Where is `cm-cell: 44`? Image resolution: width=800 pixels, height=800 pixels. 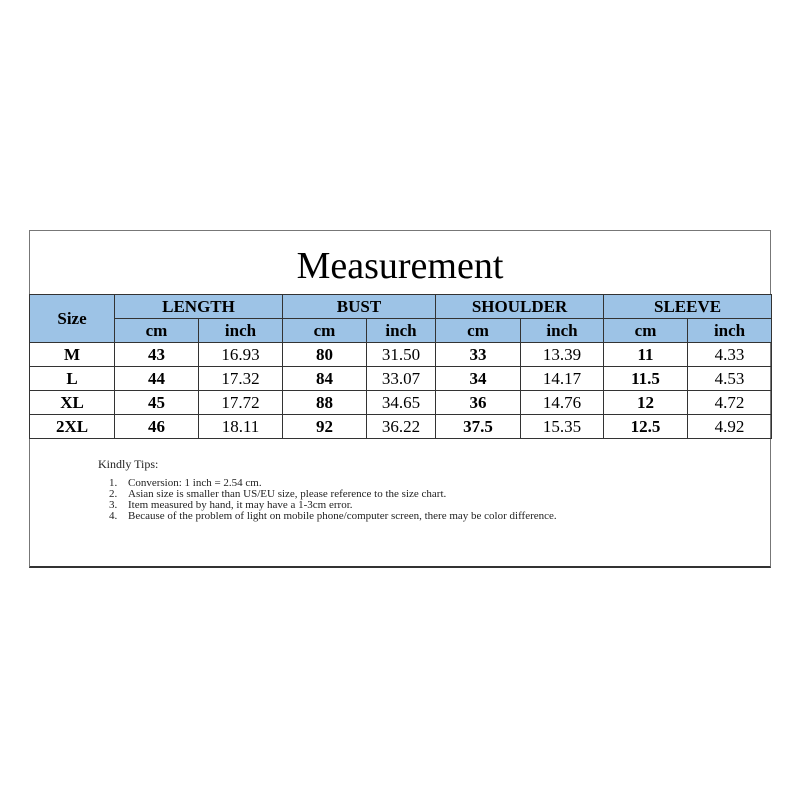
cm-cell: 44 is located at coordinates (156, 378).